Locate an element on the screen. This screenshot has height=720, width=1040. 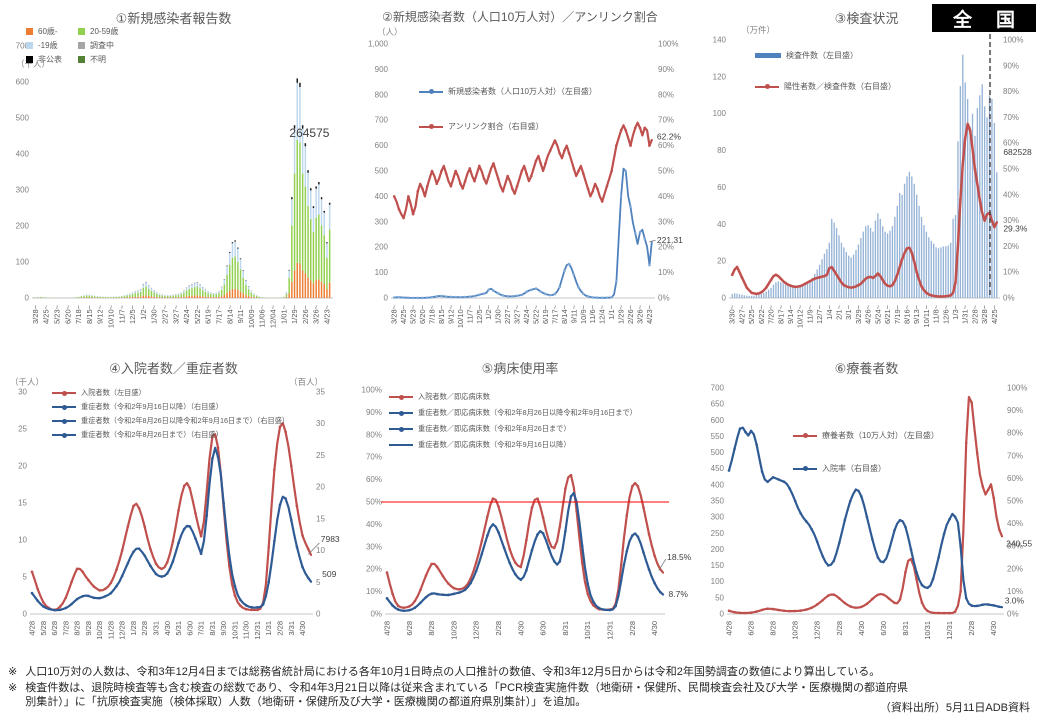
legend-item: 20-59歳 is located at coordinates (98, 31).